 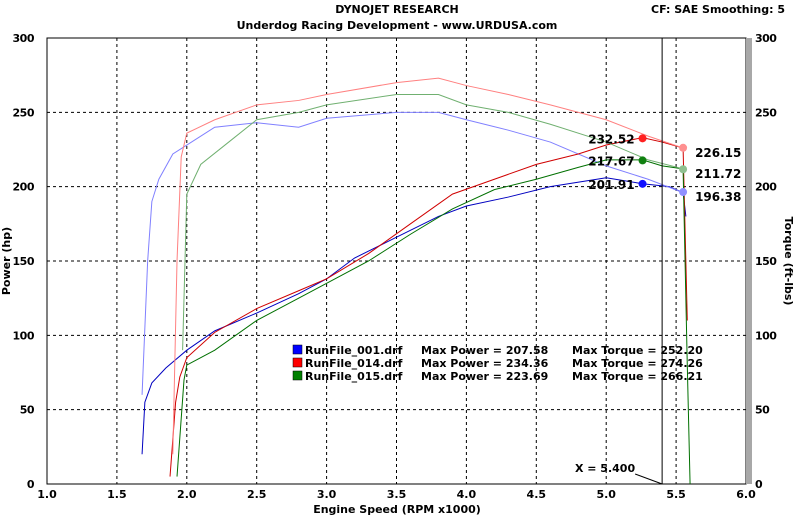 I want to click on legend-torque: Max Torque = 266.21, so click(x=637, y=376).